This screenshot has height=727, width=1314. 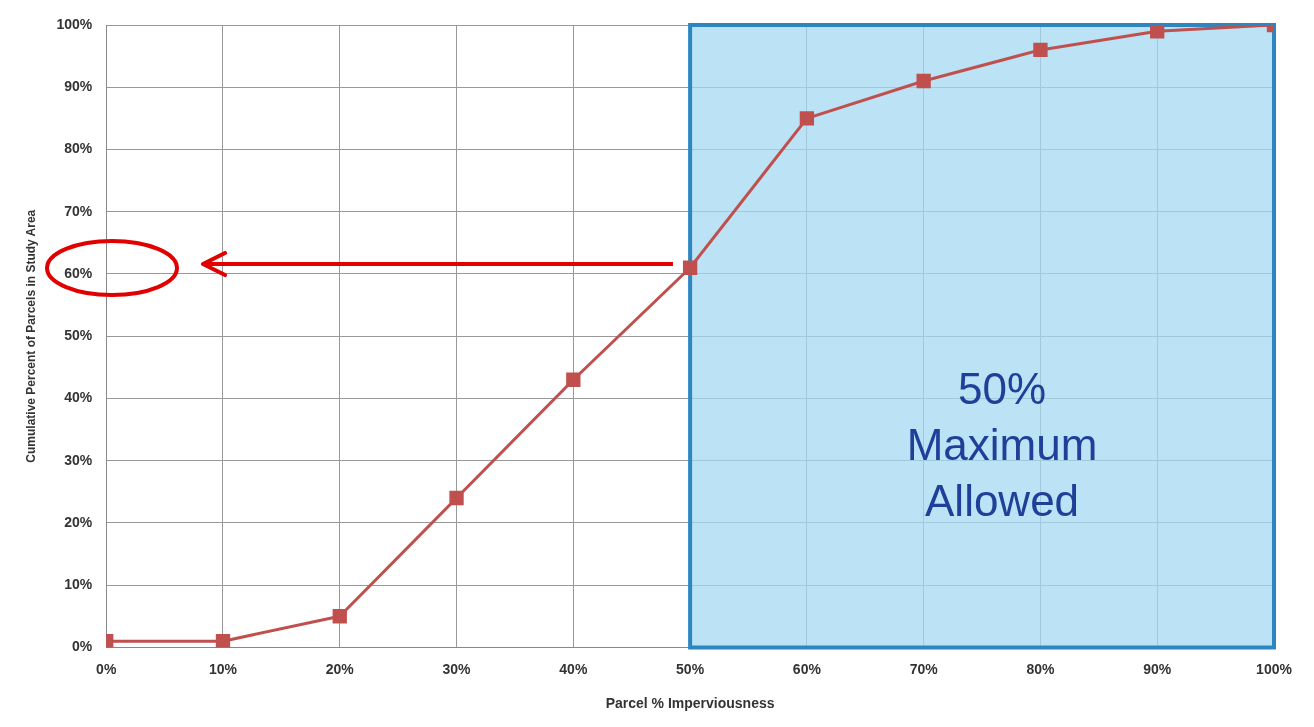 What do you see at coordinates (1274, 668) in the screenshot?
I see `x-tick-label: 100%` at bounding box center [1274, 668].